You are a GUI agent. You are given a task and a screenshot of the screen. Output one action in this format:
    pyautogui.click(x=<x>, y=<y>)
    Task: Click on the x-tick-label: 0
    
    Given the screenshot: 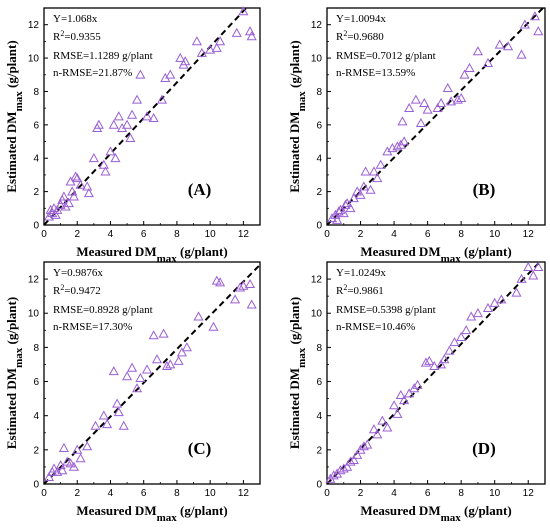 What is the action you would take?
    pyautogui.click(x=44, y=493)
    